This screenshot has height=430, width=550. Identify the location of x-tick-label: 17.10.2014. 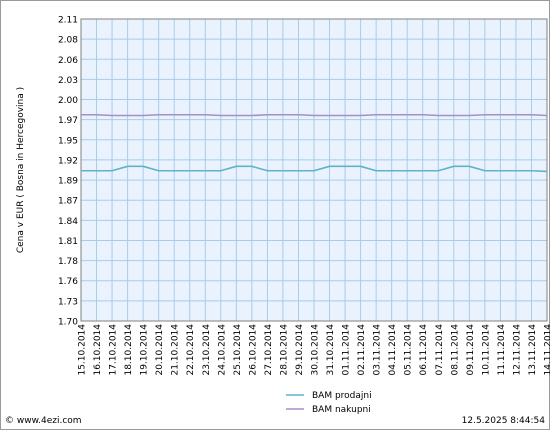
(114, 350).